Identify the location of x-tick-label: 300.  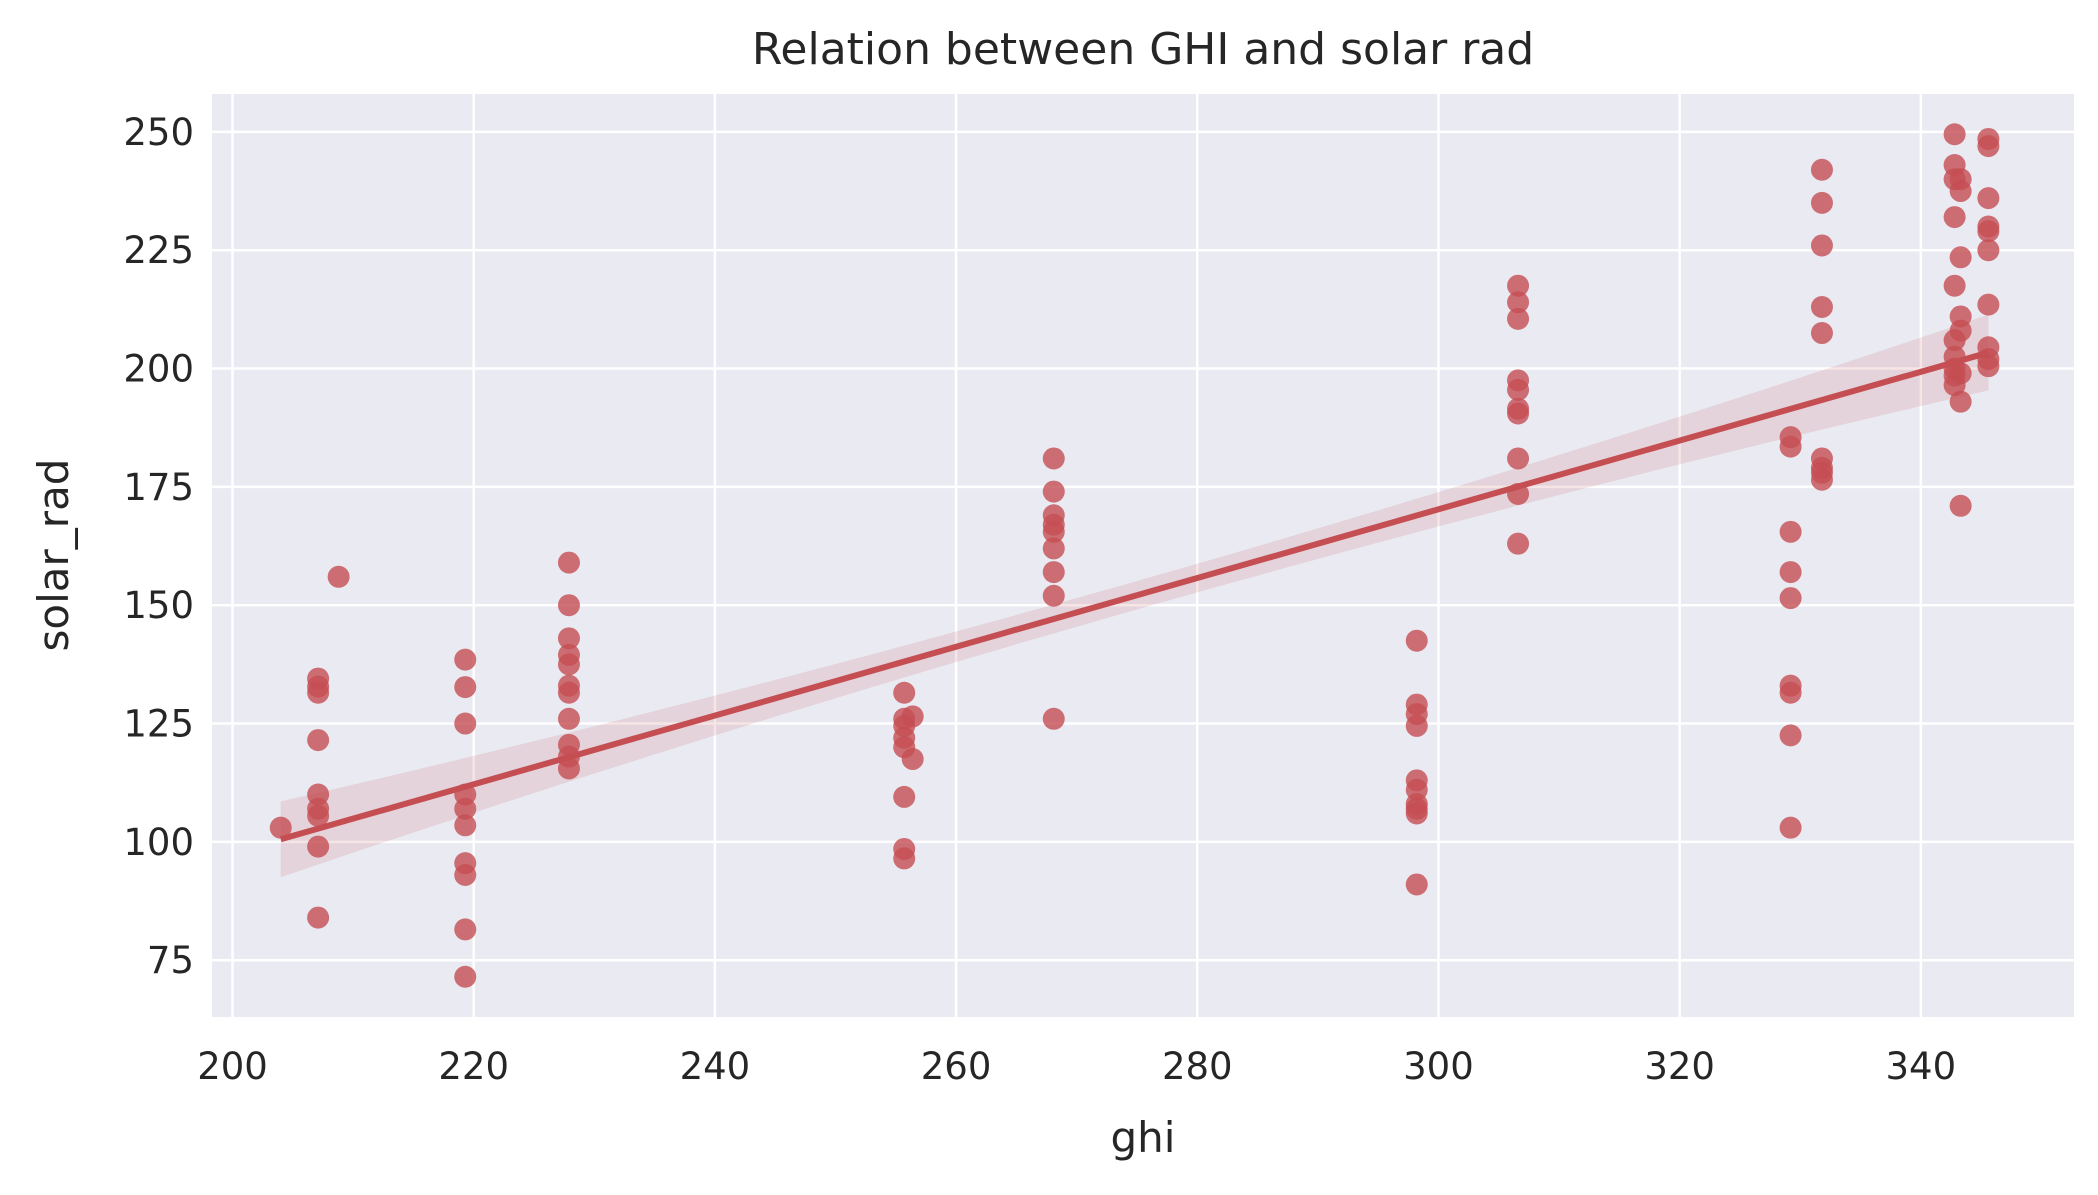
(1438, 1066).